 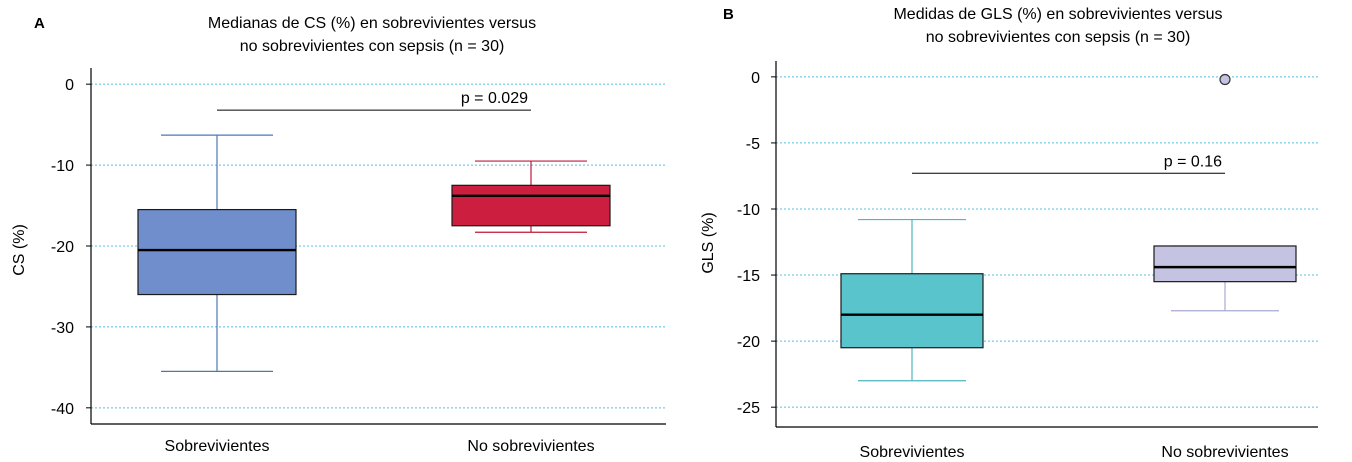 I want to click on outlier-point, so click(x=1225, y=79).